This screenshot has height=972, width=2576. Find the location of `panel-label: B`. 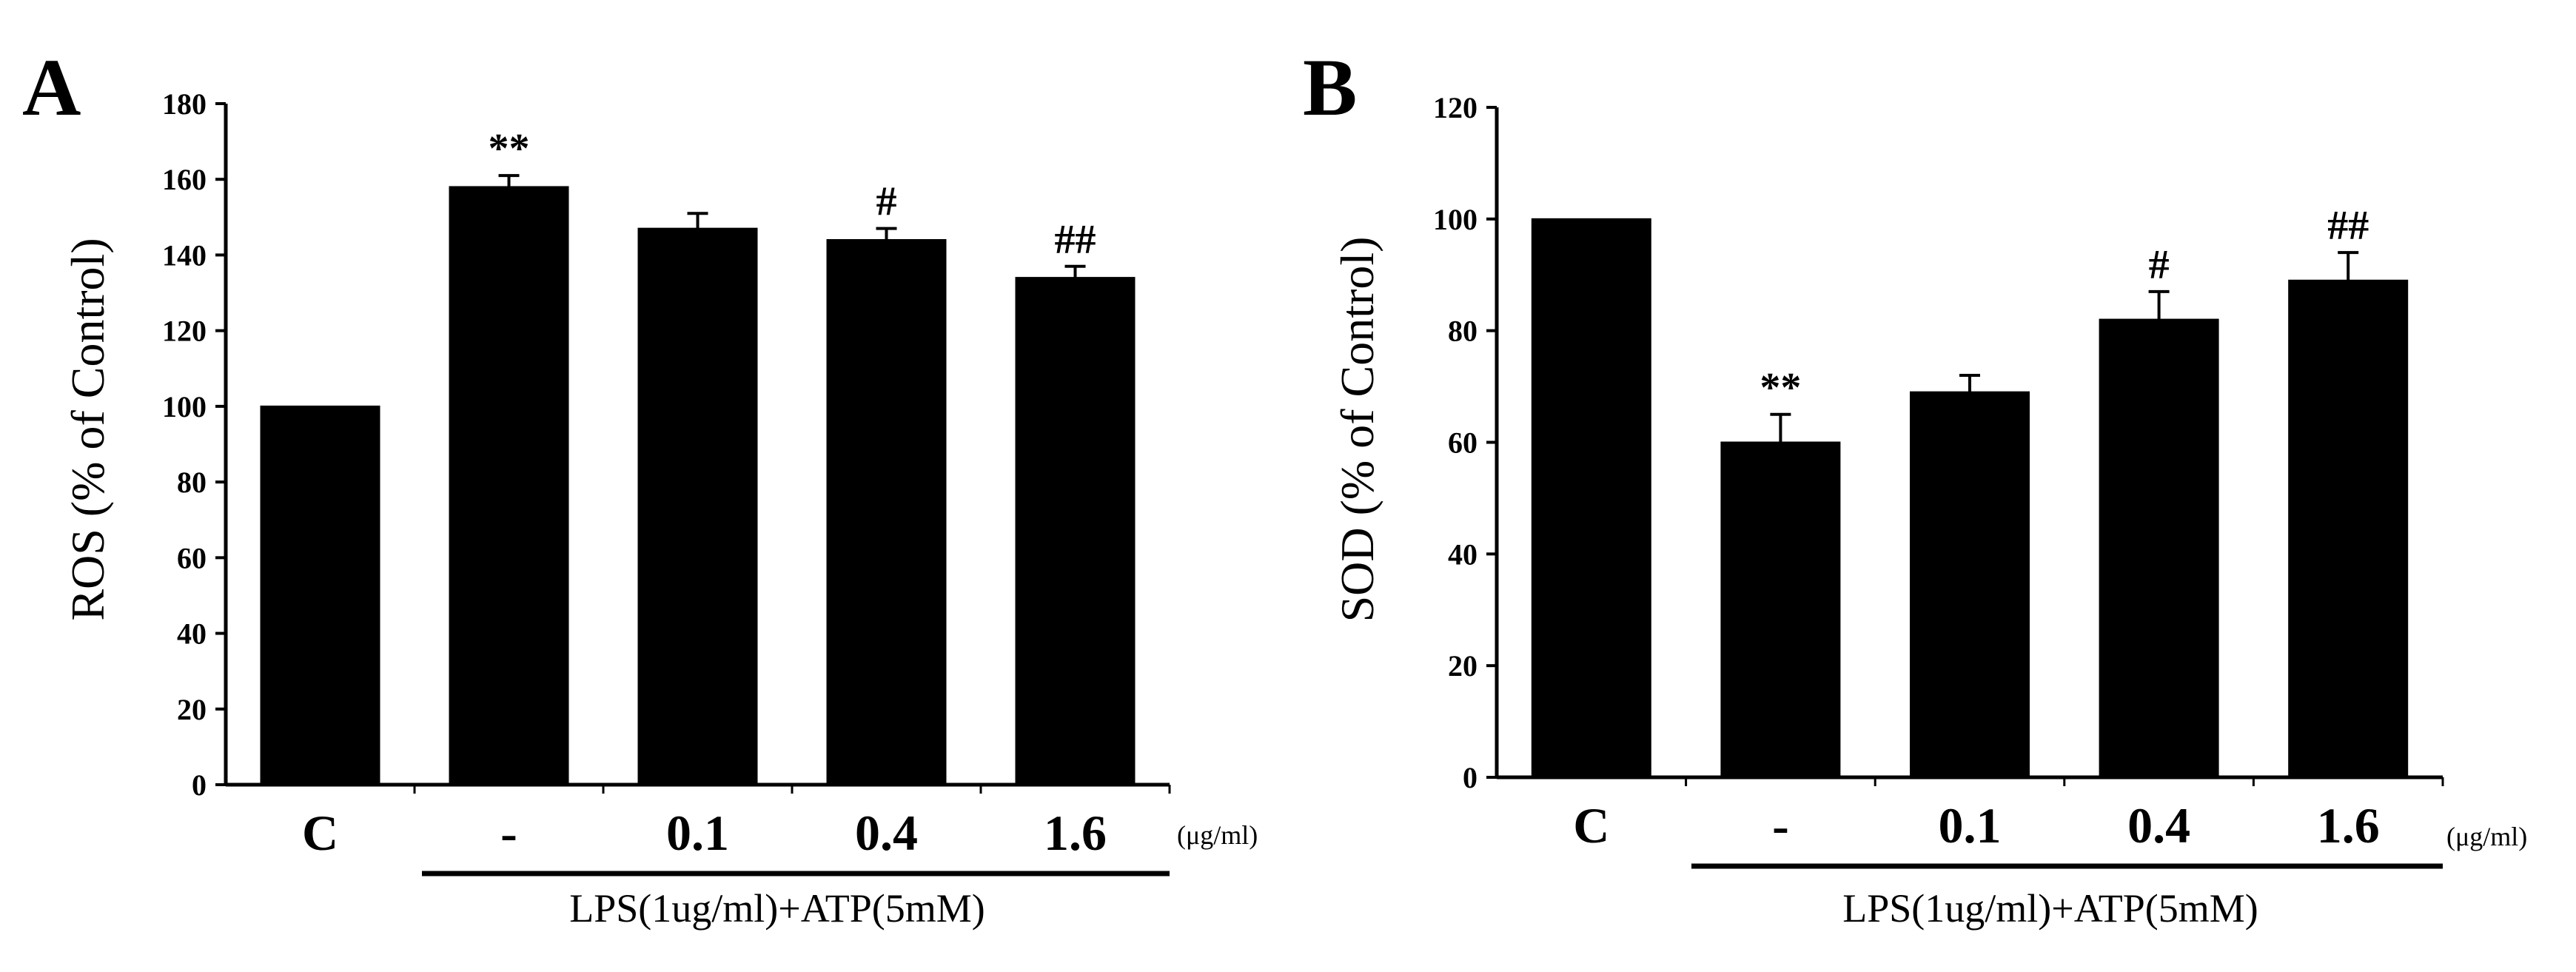

panel-label: B is located at coordinates (1330, 87).